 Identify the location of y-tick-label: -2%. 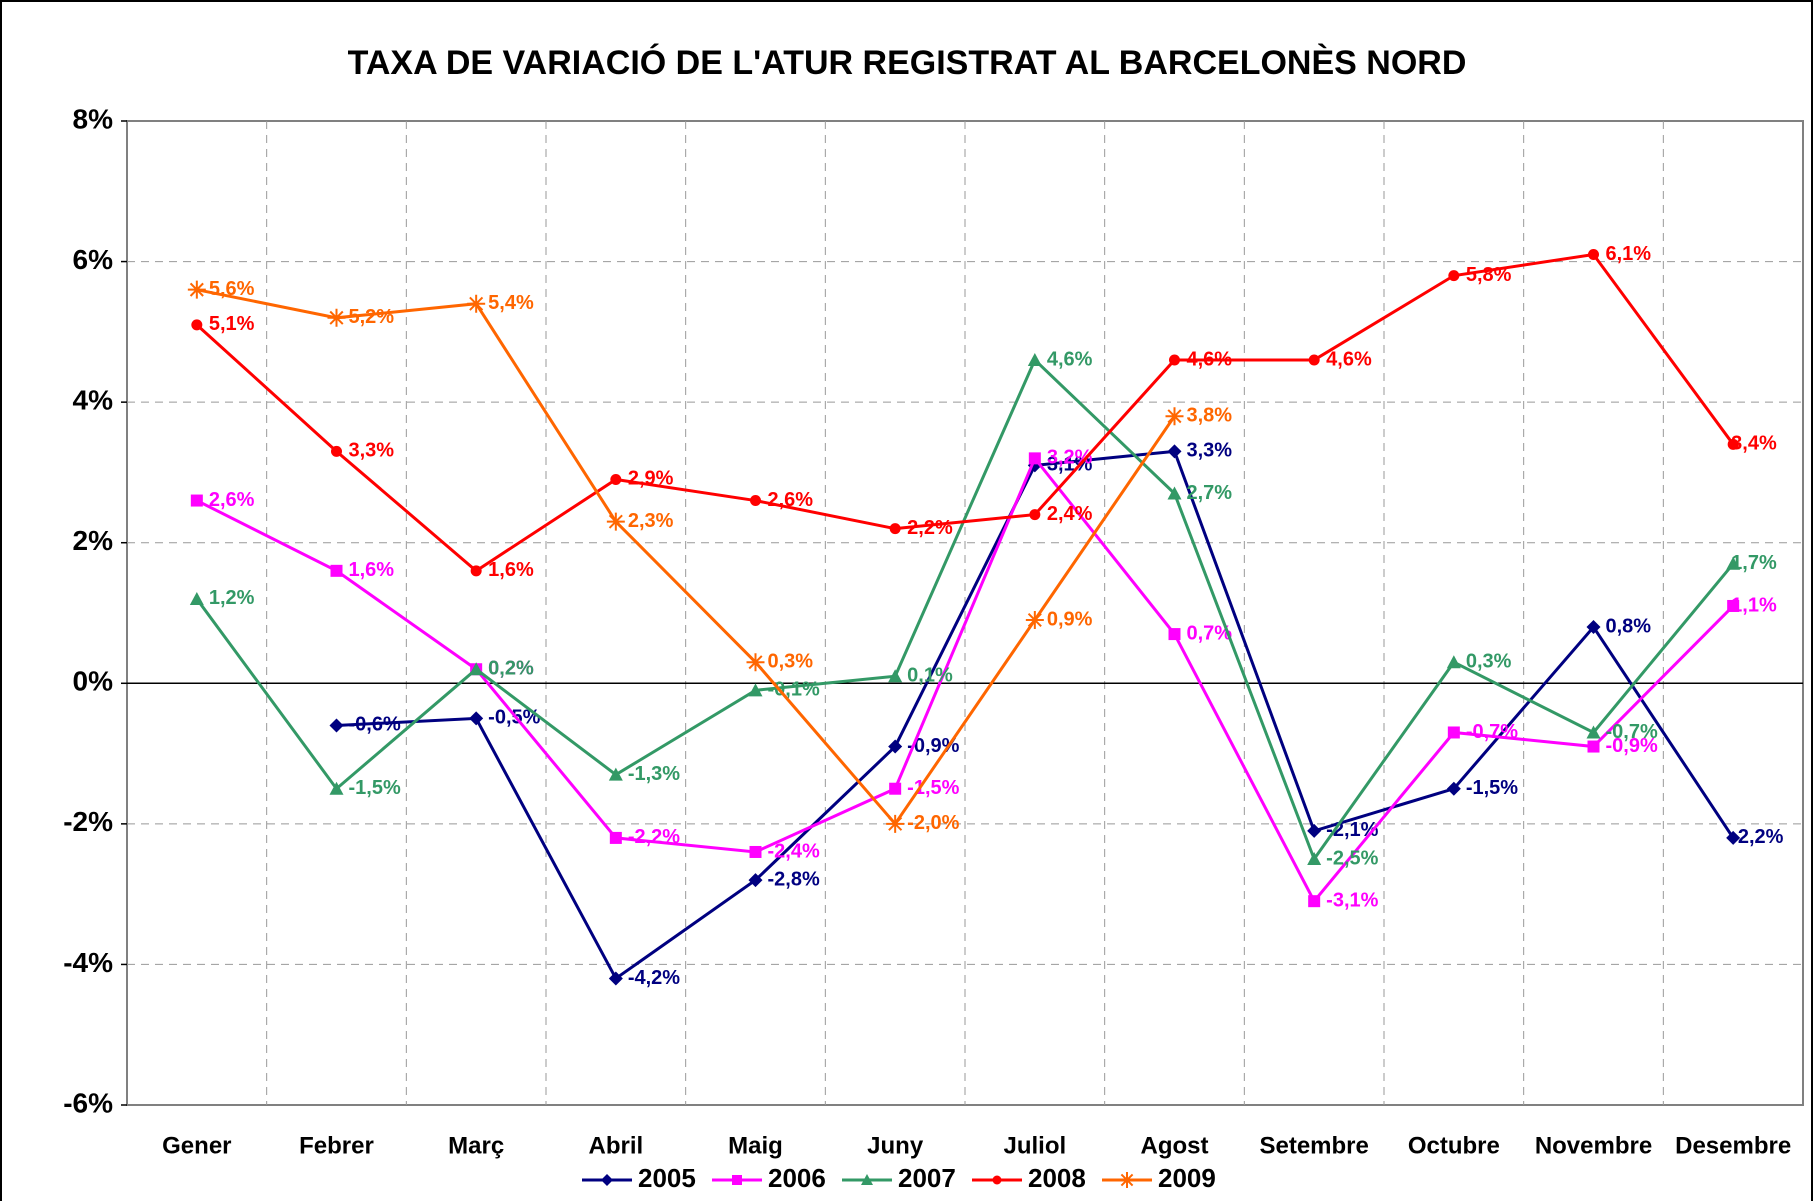
(88, 821).